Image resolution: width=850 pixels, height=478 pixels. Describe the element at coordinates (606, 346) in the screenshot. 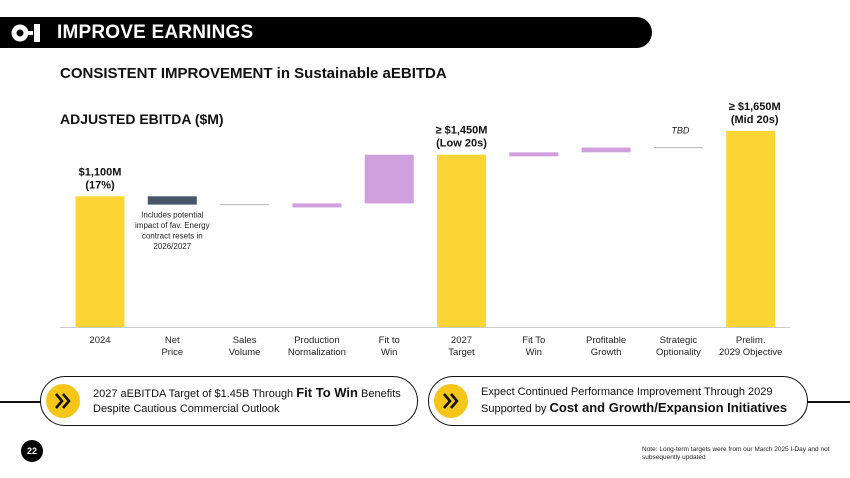

I see `category-label: Profitable Growth` at that location.